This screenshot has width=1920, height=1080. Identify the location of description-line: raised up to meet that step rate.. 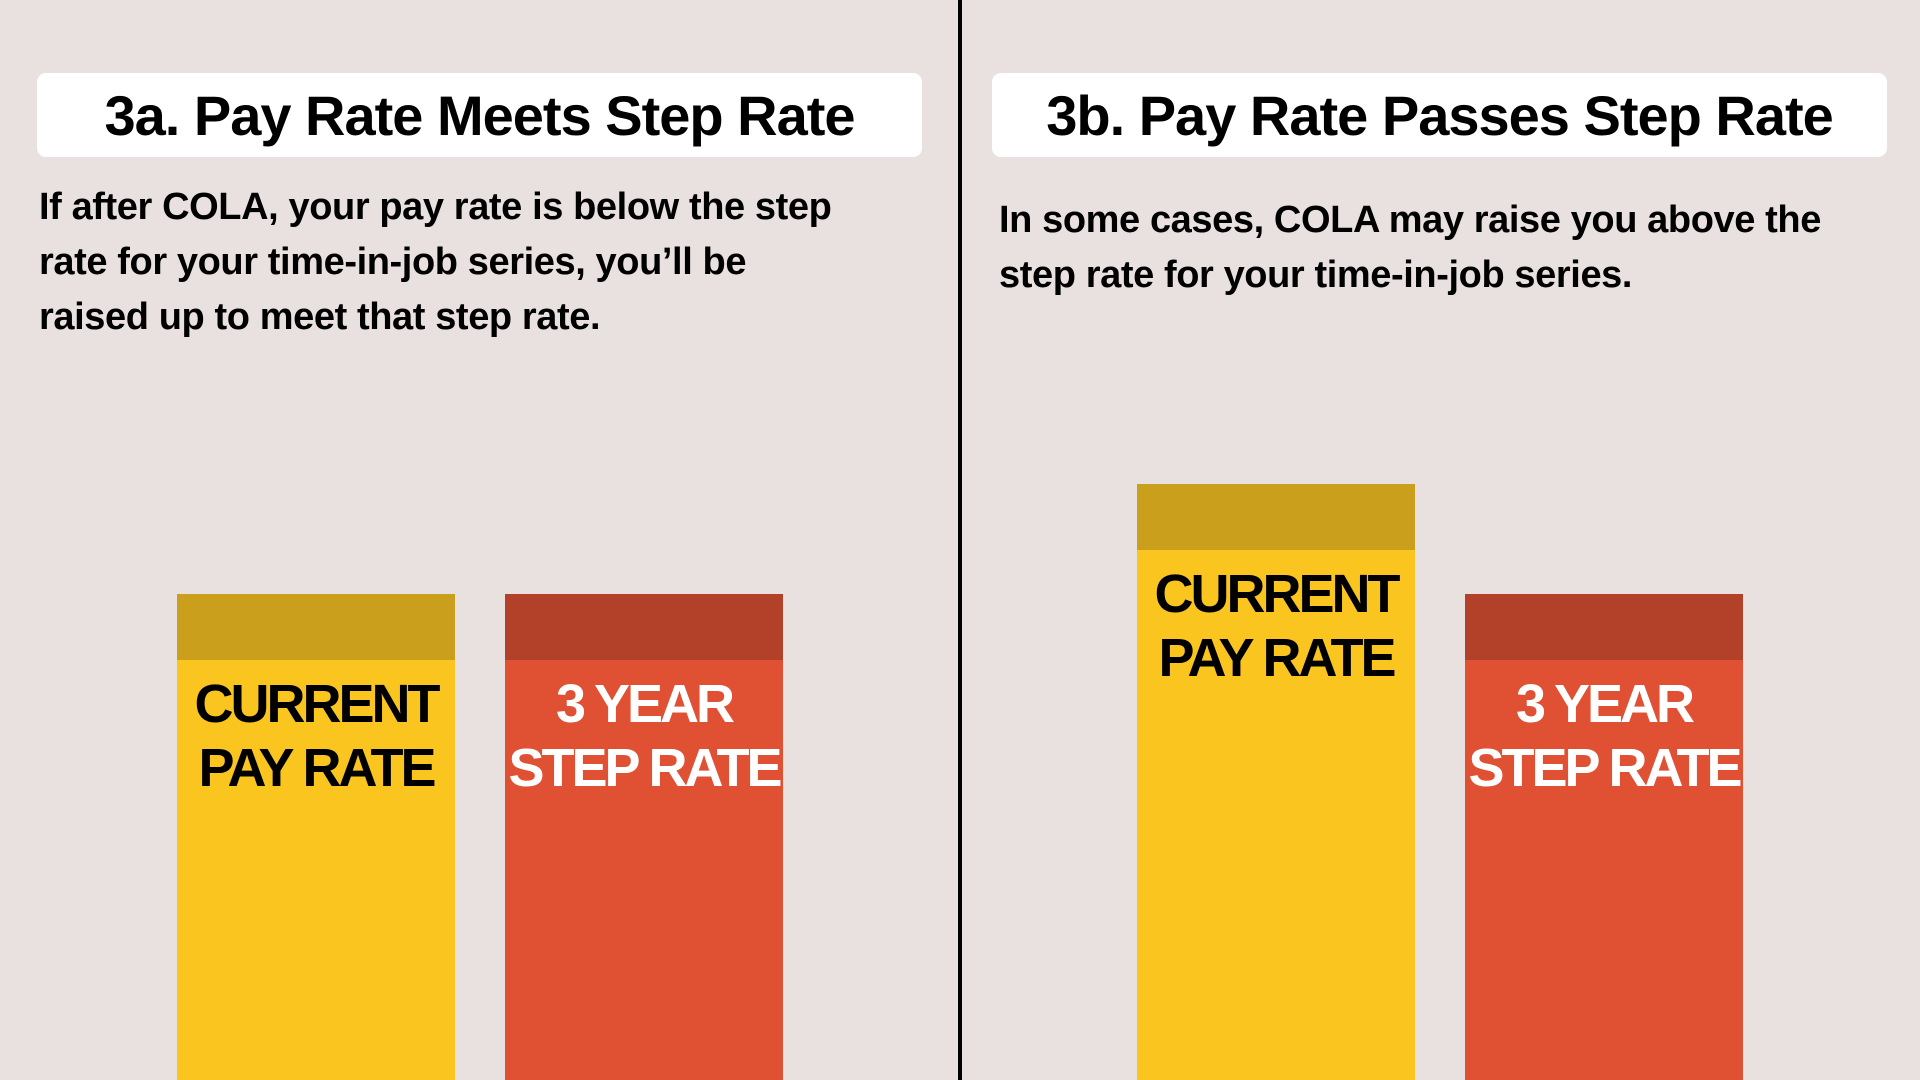
(320, 317).